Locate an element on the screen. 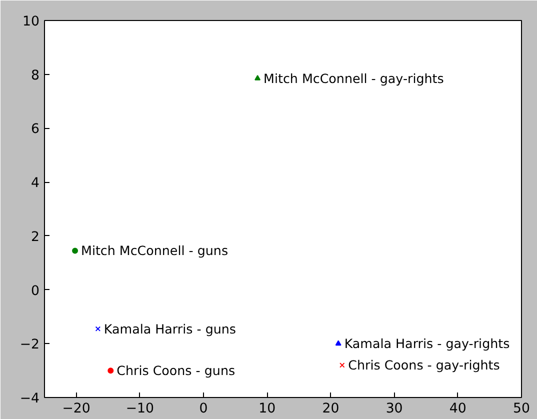 The image size is (537, 419). series-label: Mitch McConnell - gay-rights is located at coordinates (354, 78).